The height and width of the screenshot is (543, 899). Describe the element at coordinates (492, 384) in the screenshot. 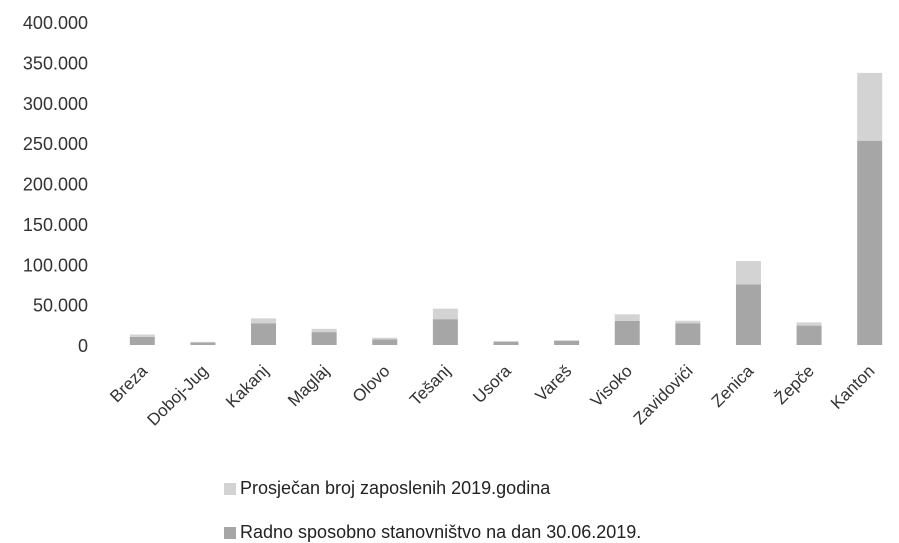

I see `x-category-label: Usora` at that location.